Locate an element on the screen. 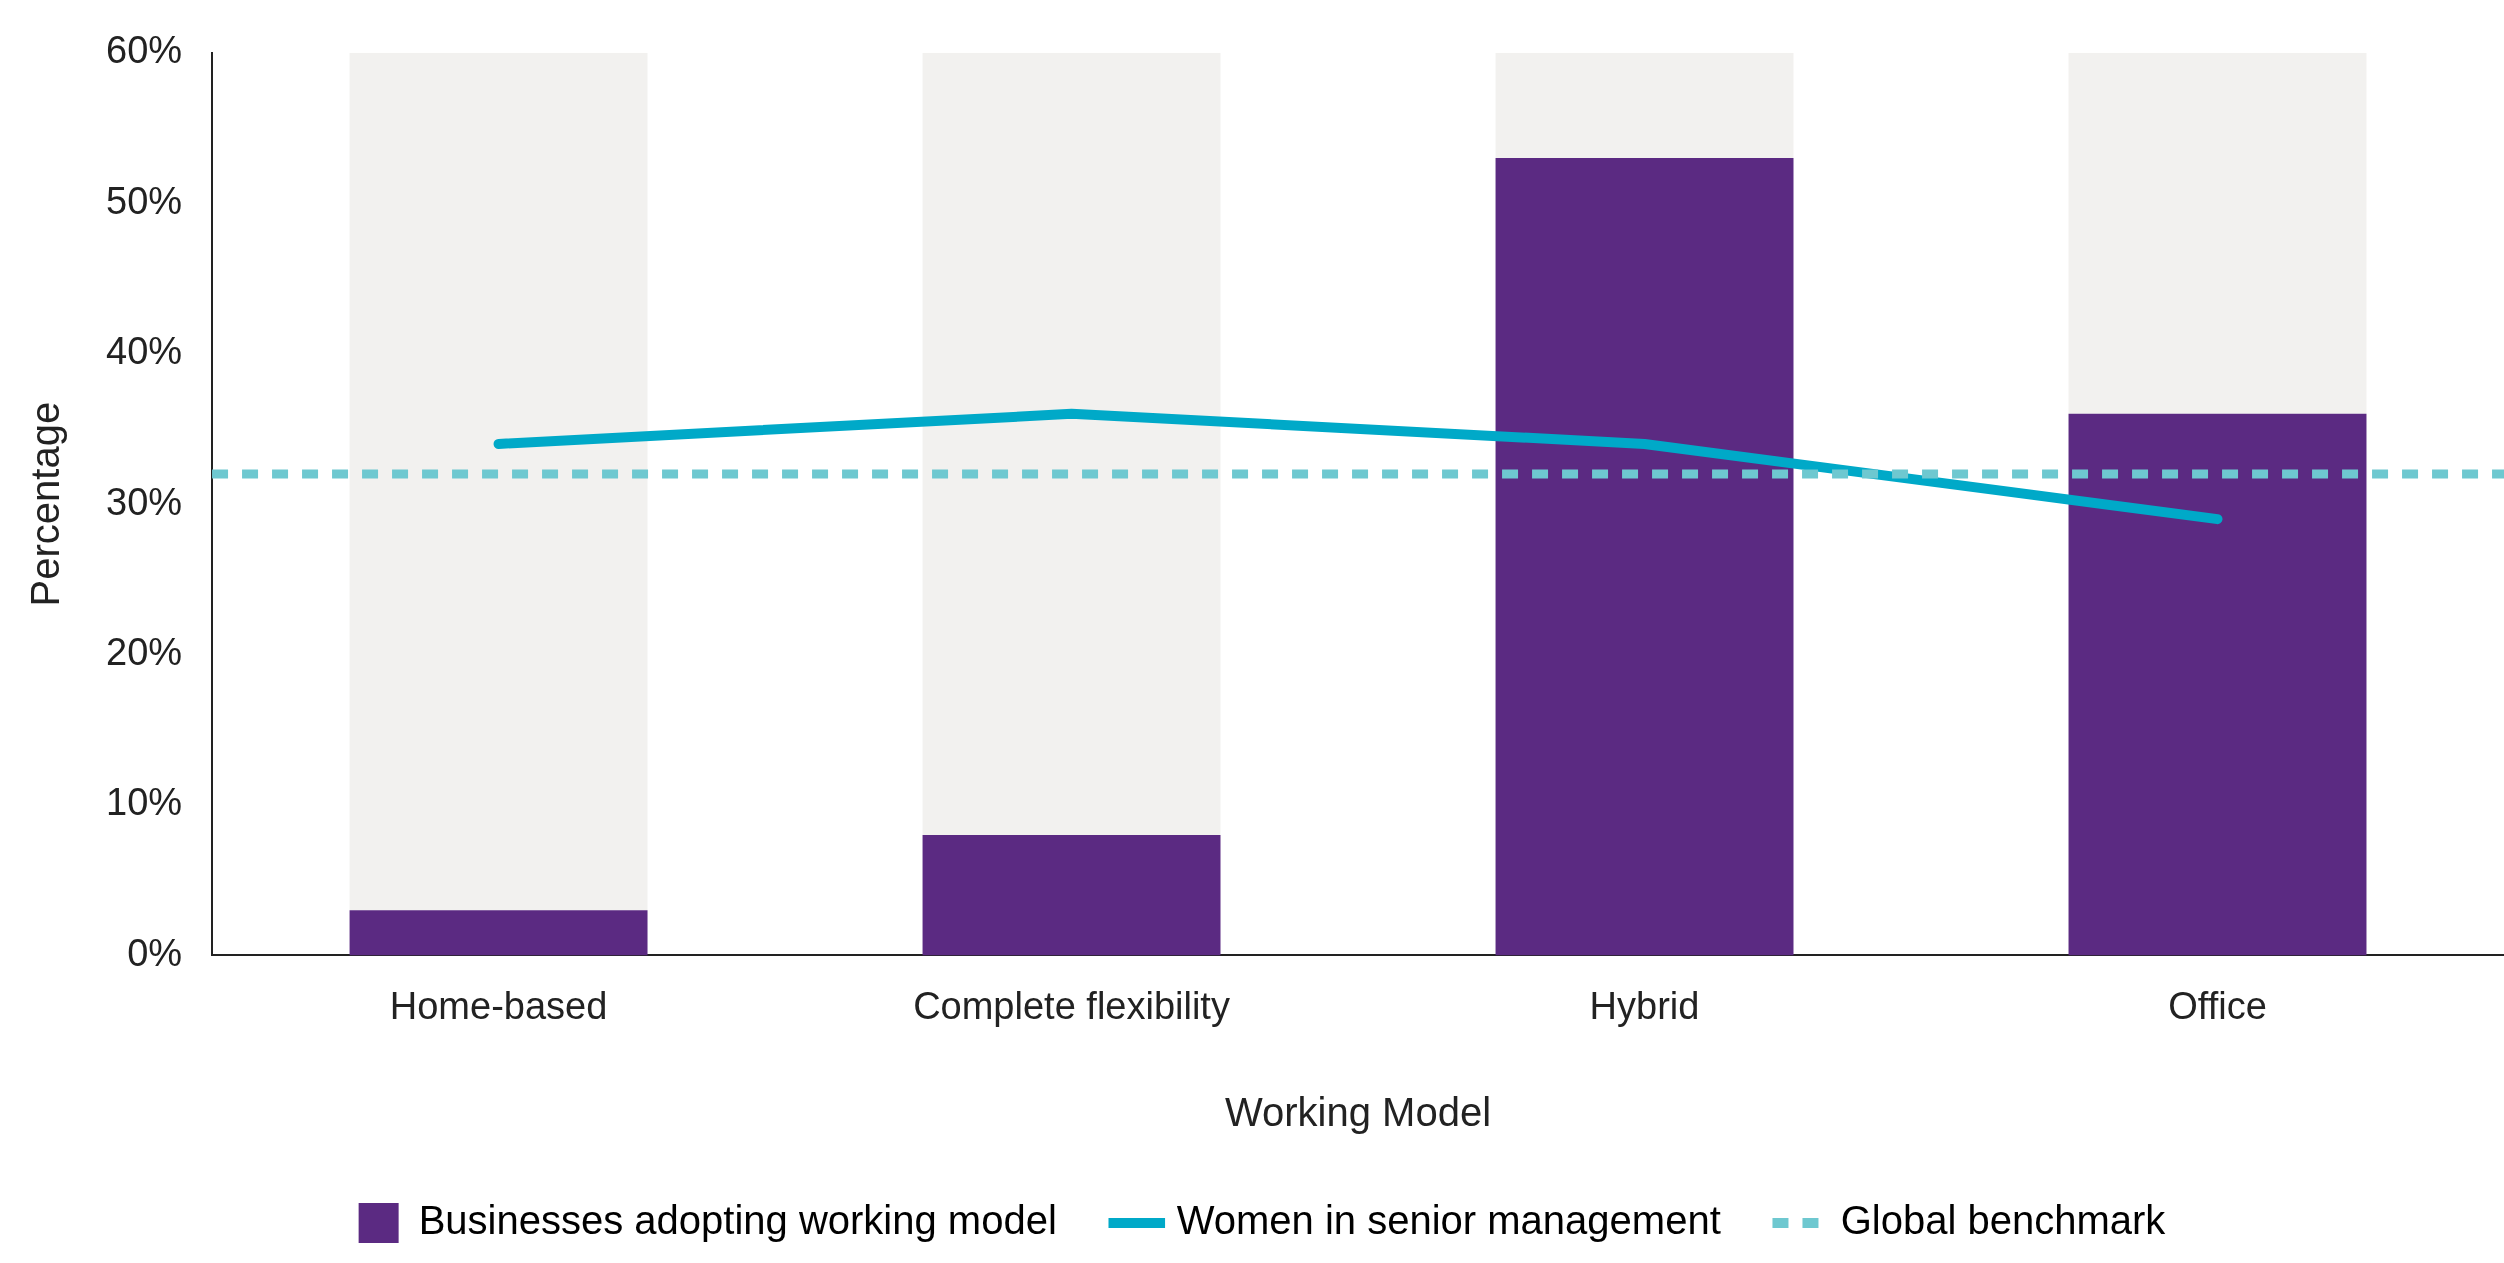 This screenshot has height=1263, width=2504. legend-label: Businesses adopting working model is located at coordinates (737, 1220).